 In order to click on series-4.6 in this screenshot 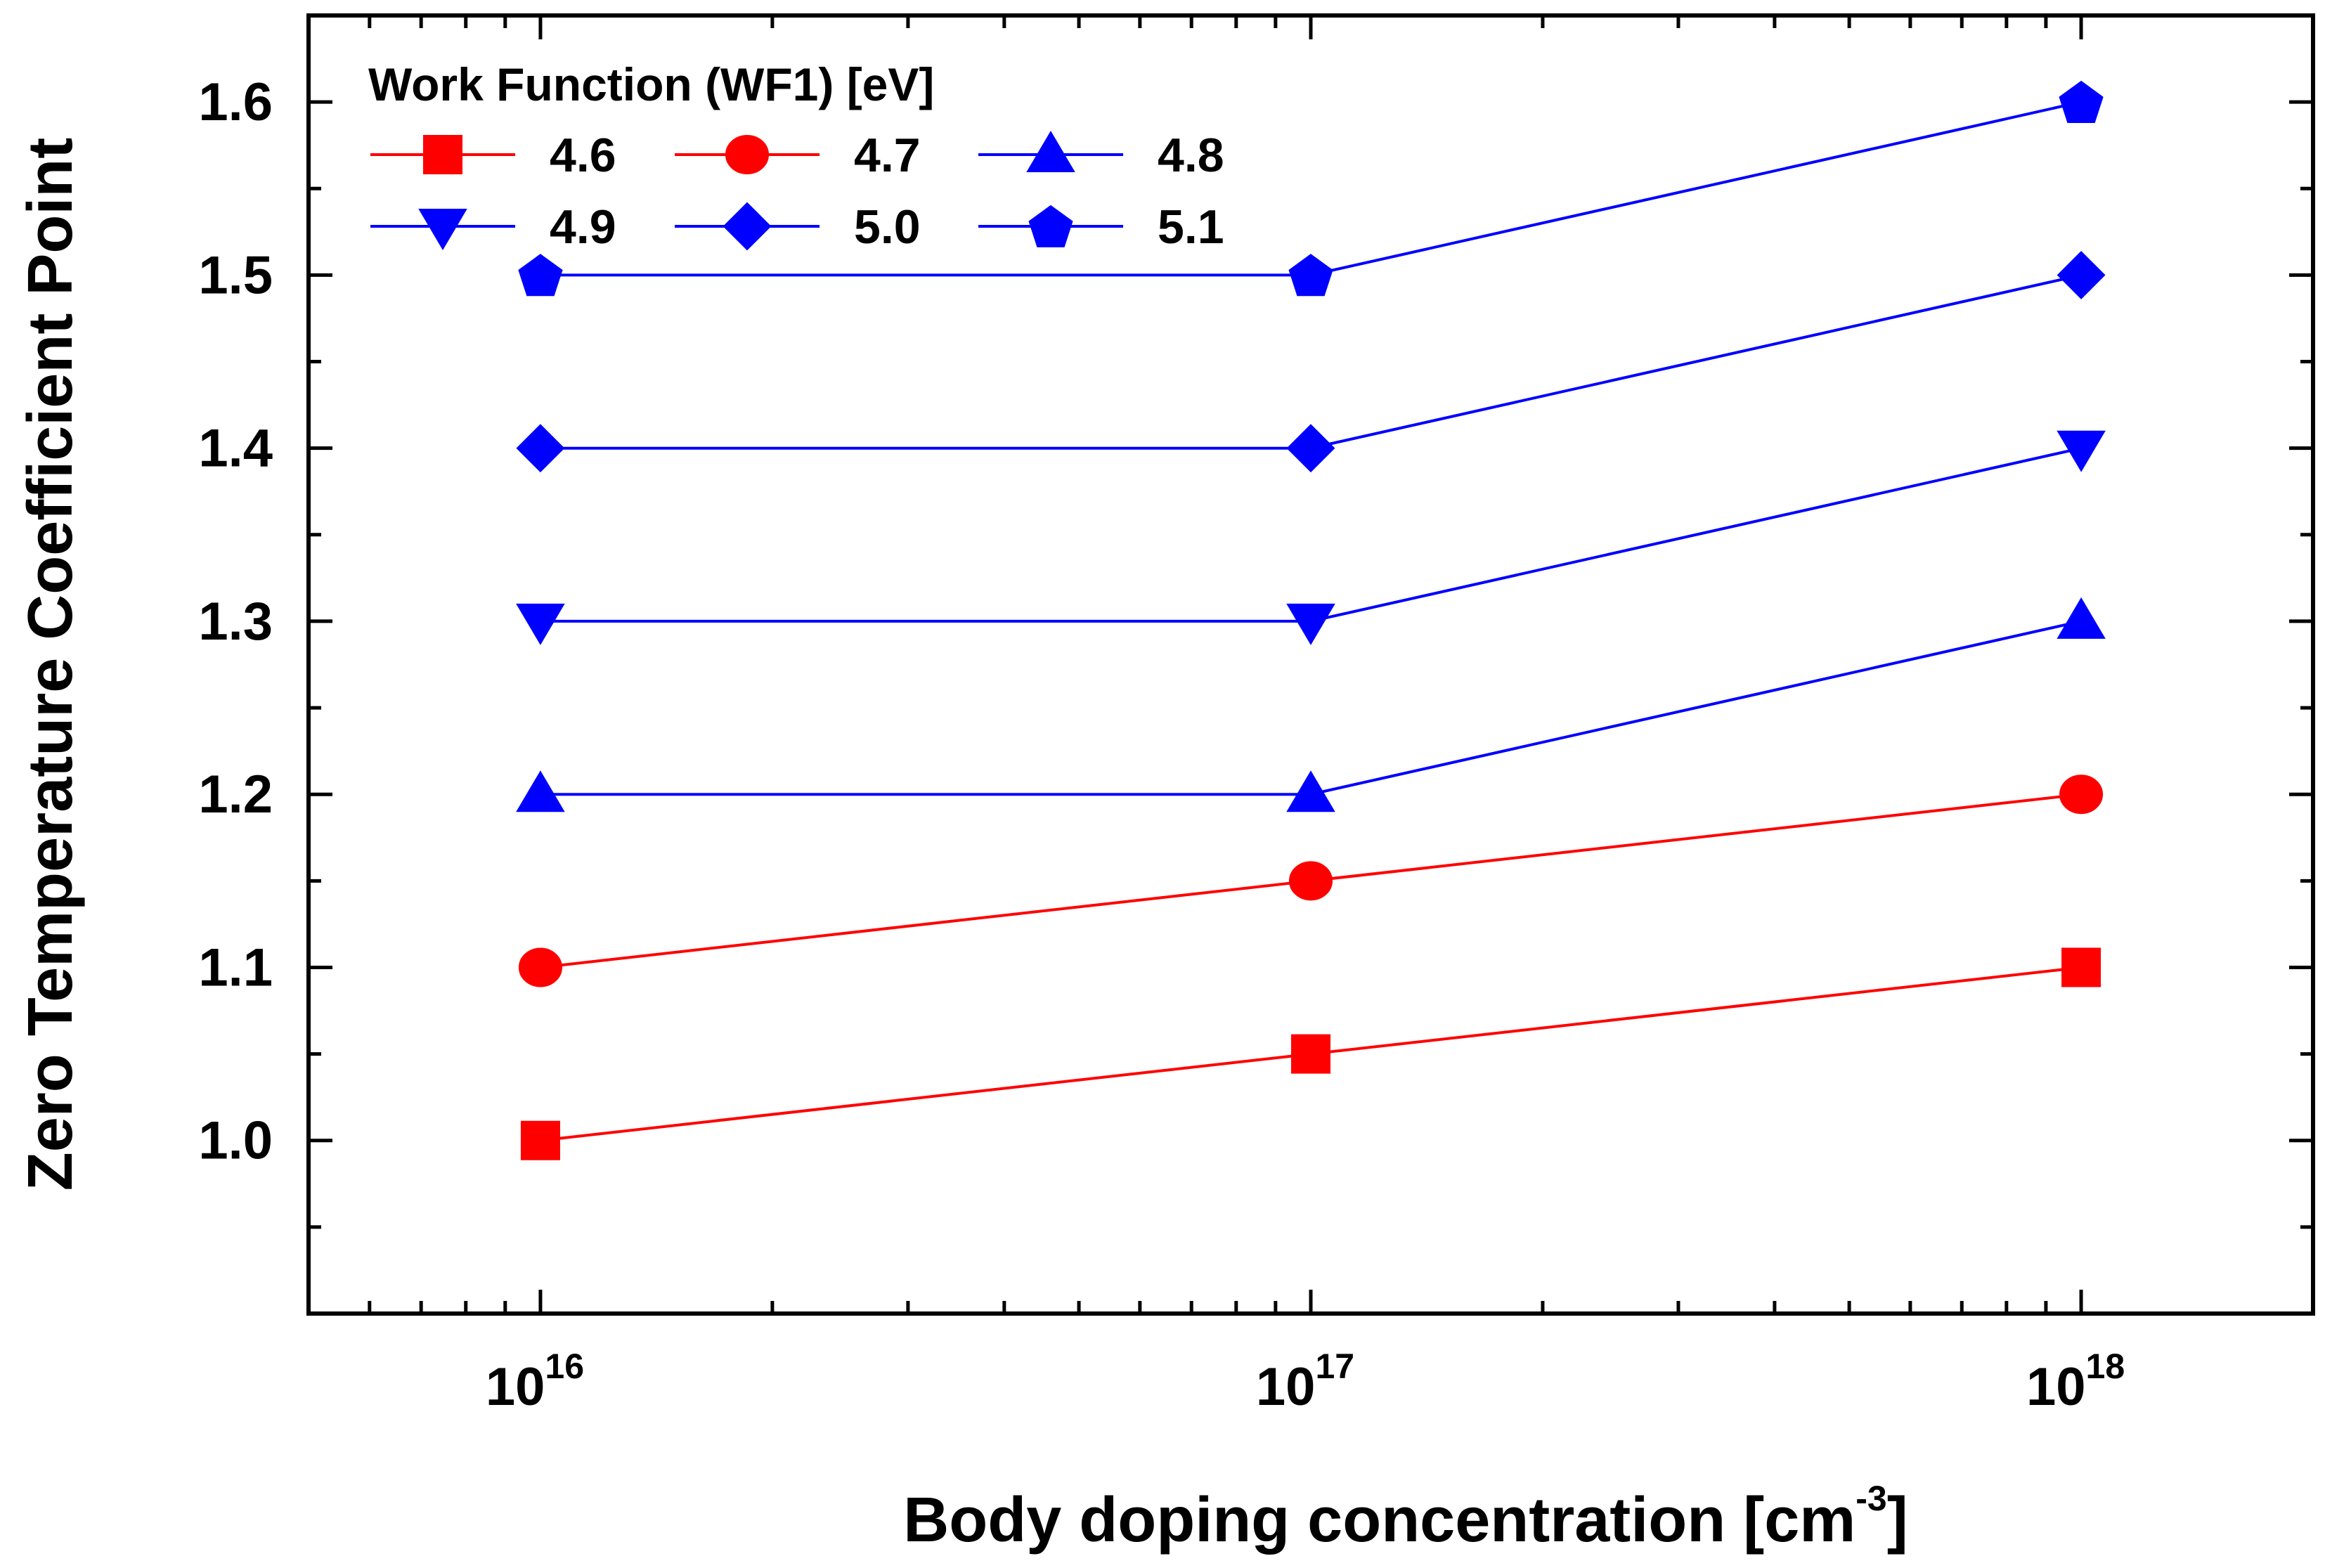, I will do `click(1310, 1053)`.